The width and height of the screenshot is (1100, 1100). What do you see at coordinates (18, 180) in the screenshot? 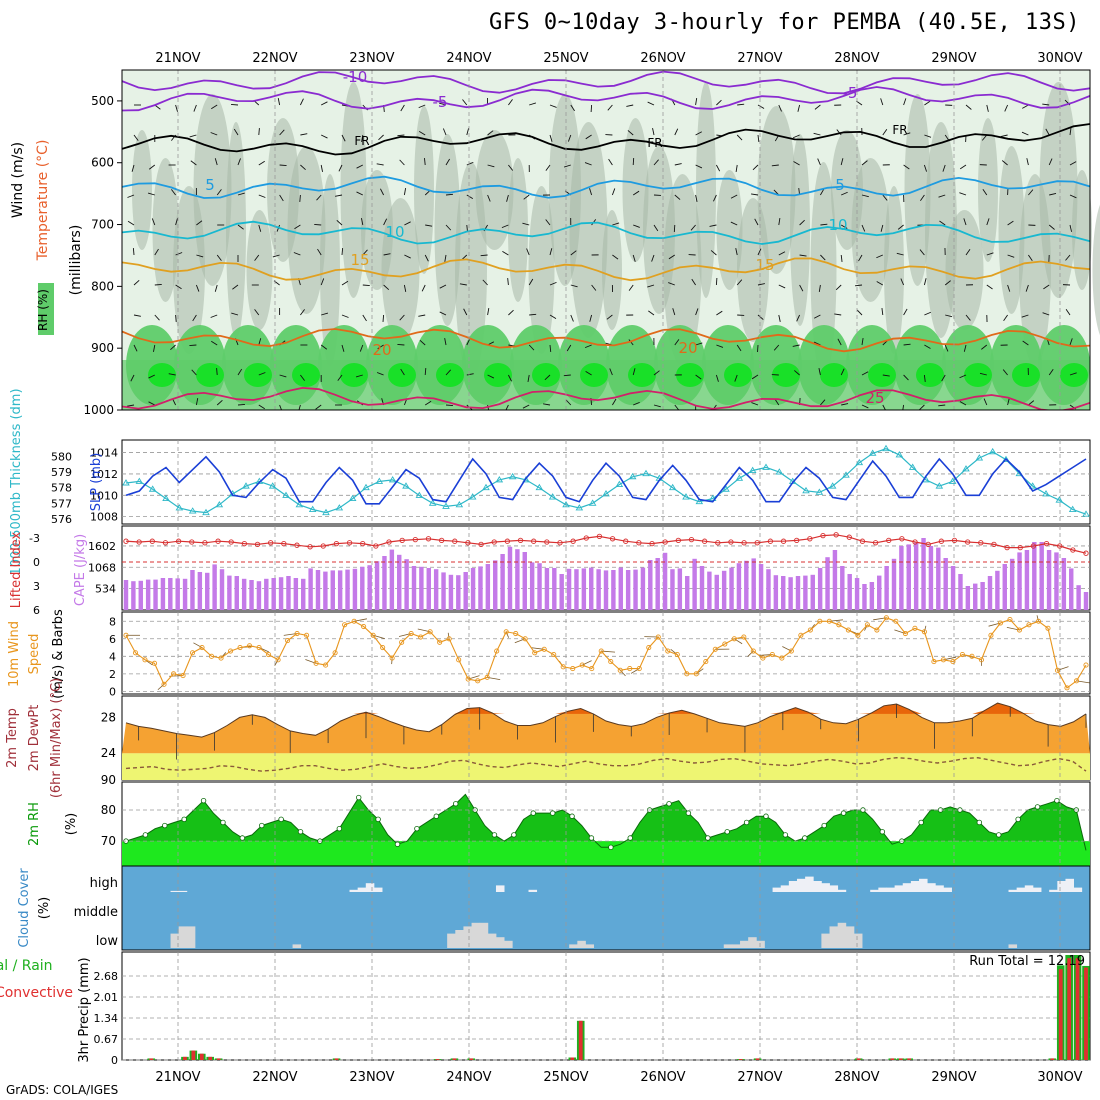
I see `upper-air-wind-label: Wind (m/s)` at bounding box center [18, 180].